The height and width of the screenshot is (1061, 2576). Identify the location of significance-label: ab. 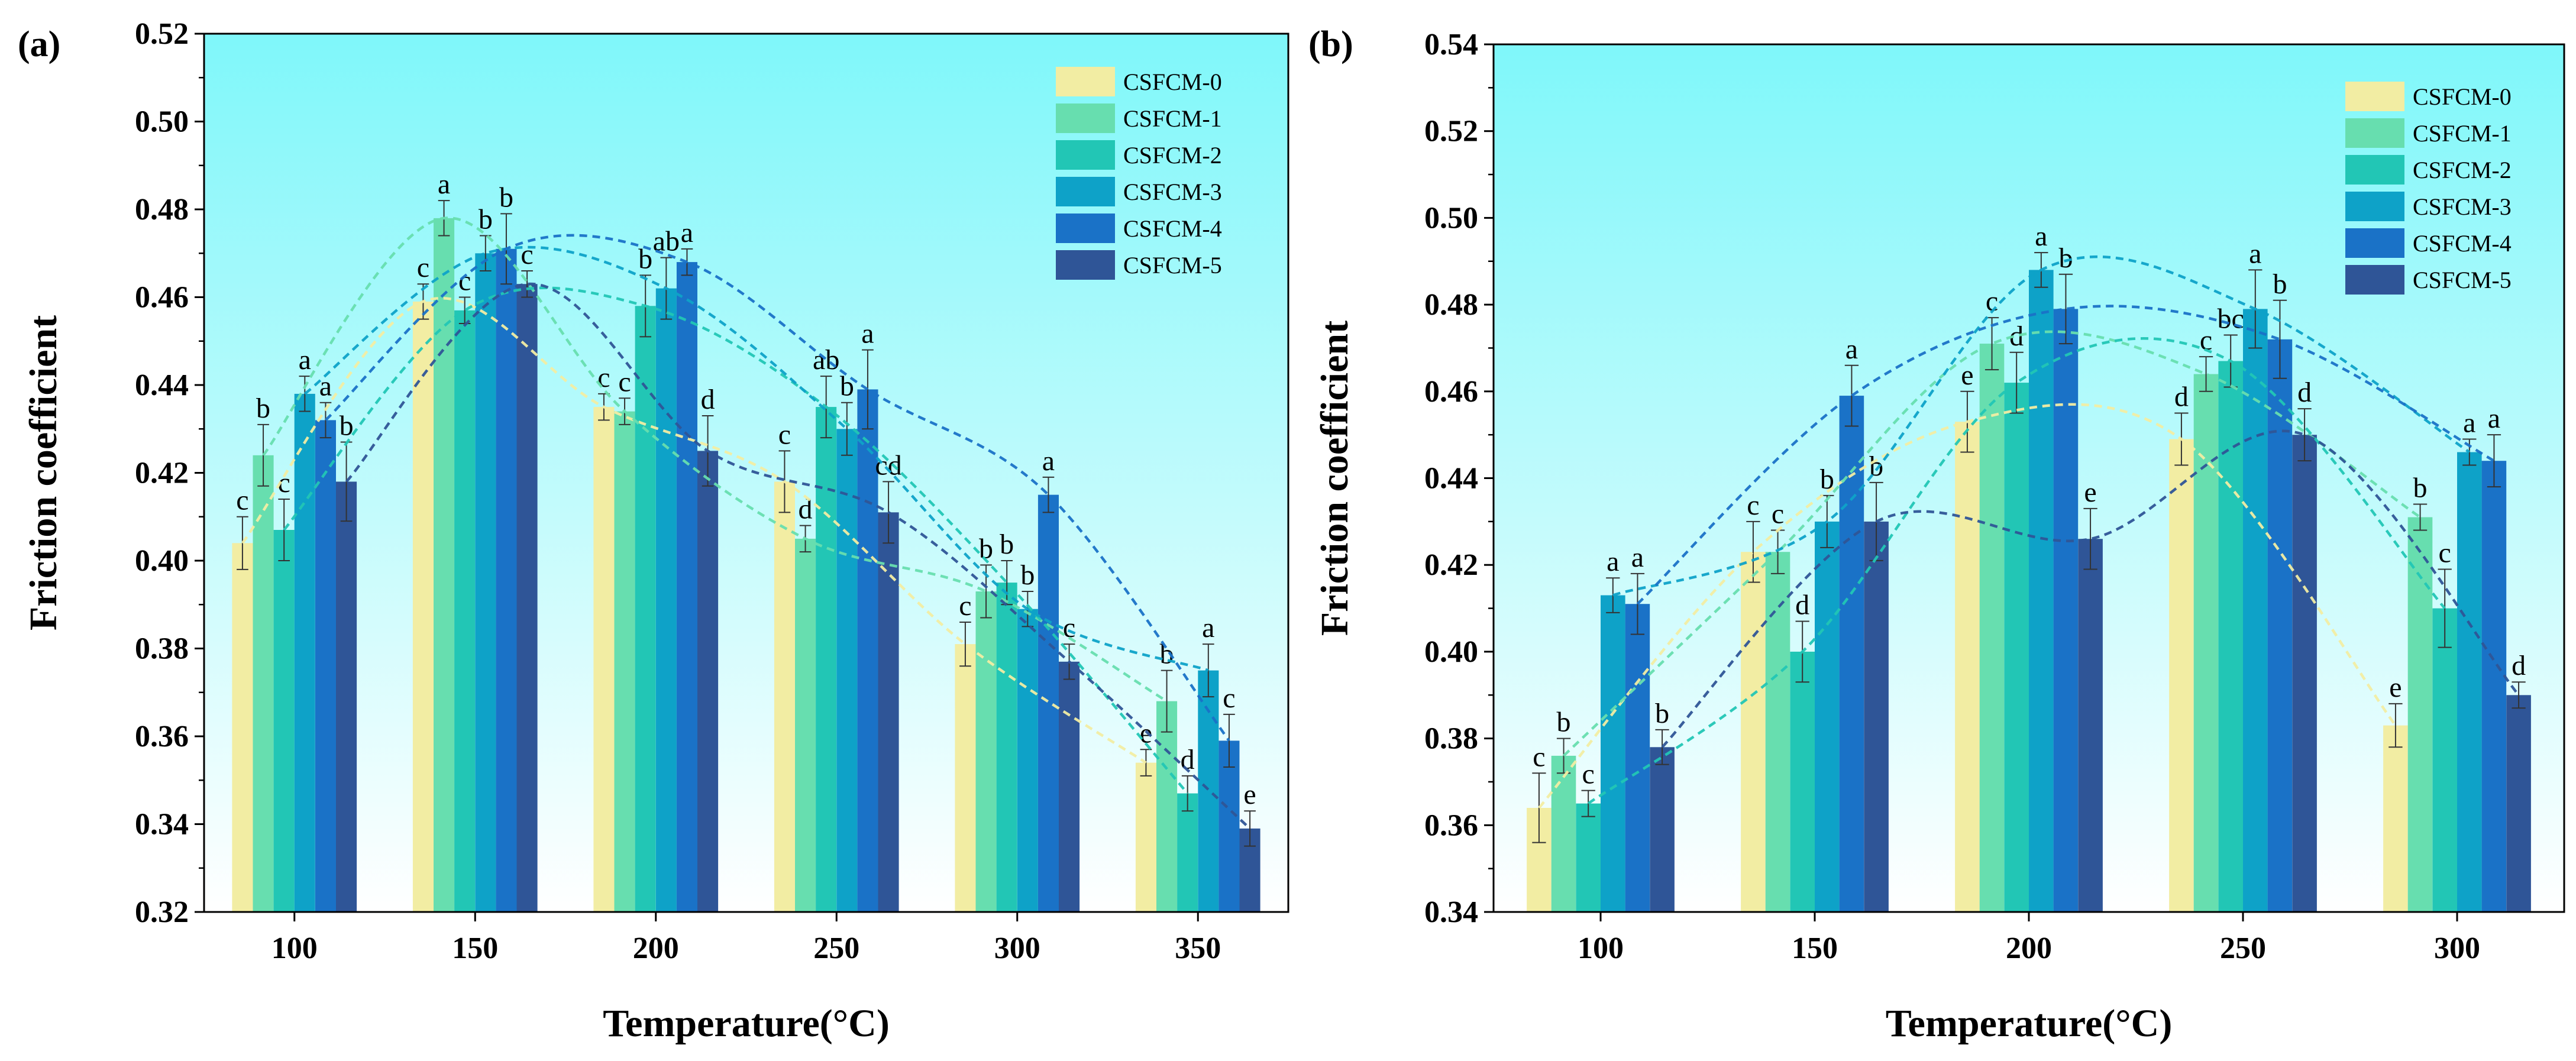
(826, 360).